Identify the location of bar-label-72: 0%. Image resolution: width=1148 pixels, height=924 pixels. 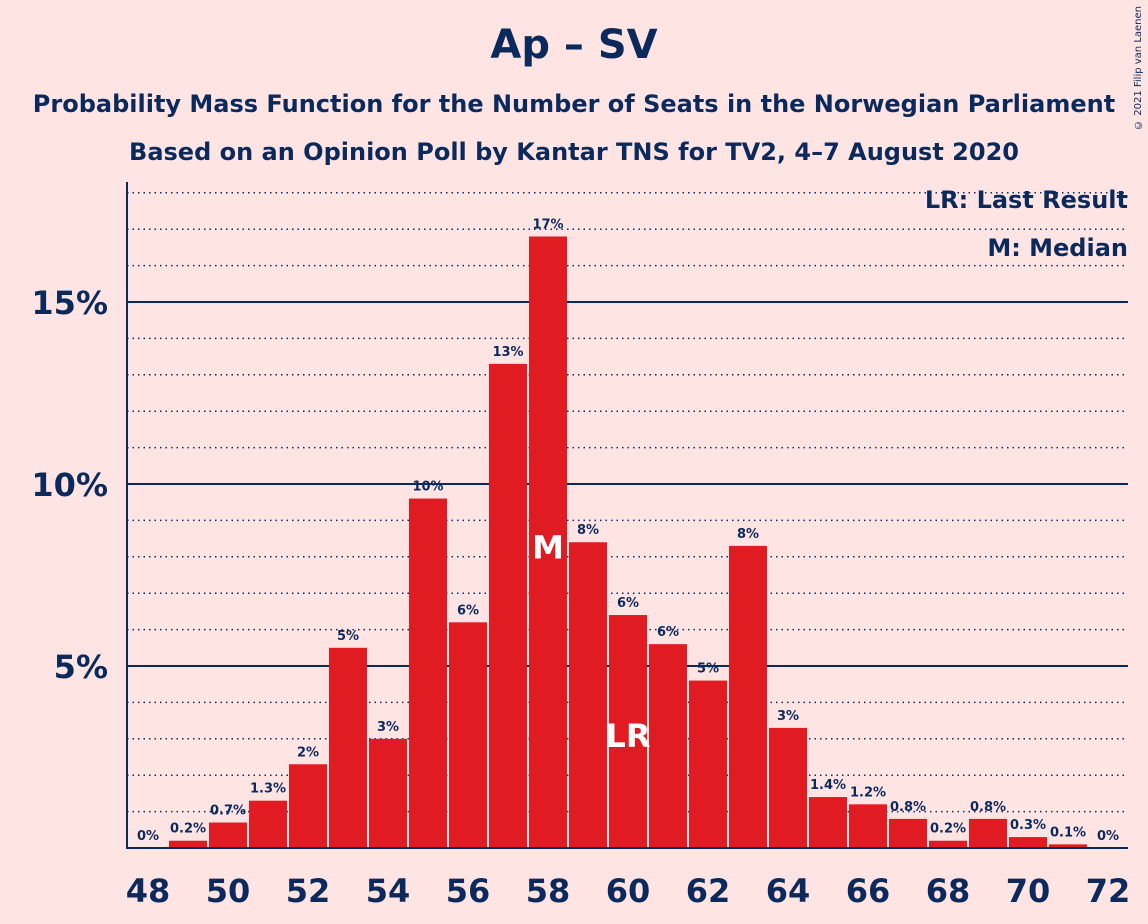
(1108, 836).